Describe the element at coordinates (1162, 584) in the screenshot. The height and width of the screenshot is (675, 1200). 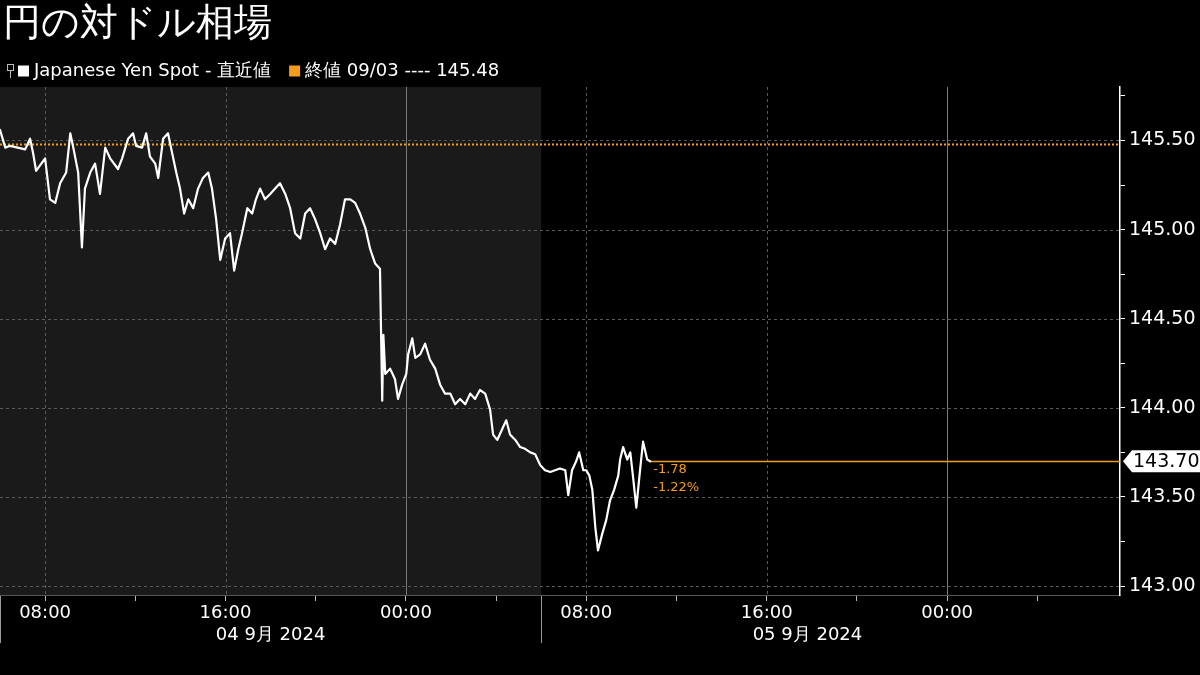
I see `y-tick-label: 143.00` at that location.